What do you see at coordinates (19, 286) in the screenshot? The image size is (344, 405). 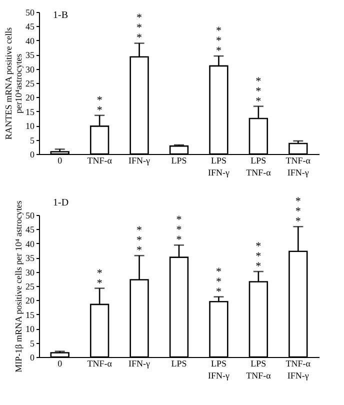 I see `y-axis-title: MIP-1β mRNA positive cells per 10⁴ astrocytes` at bounding box center [19, 286].